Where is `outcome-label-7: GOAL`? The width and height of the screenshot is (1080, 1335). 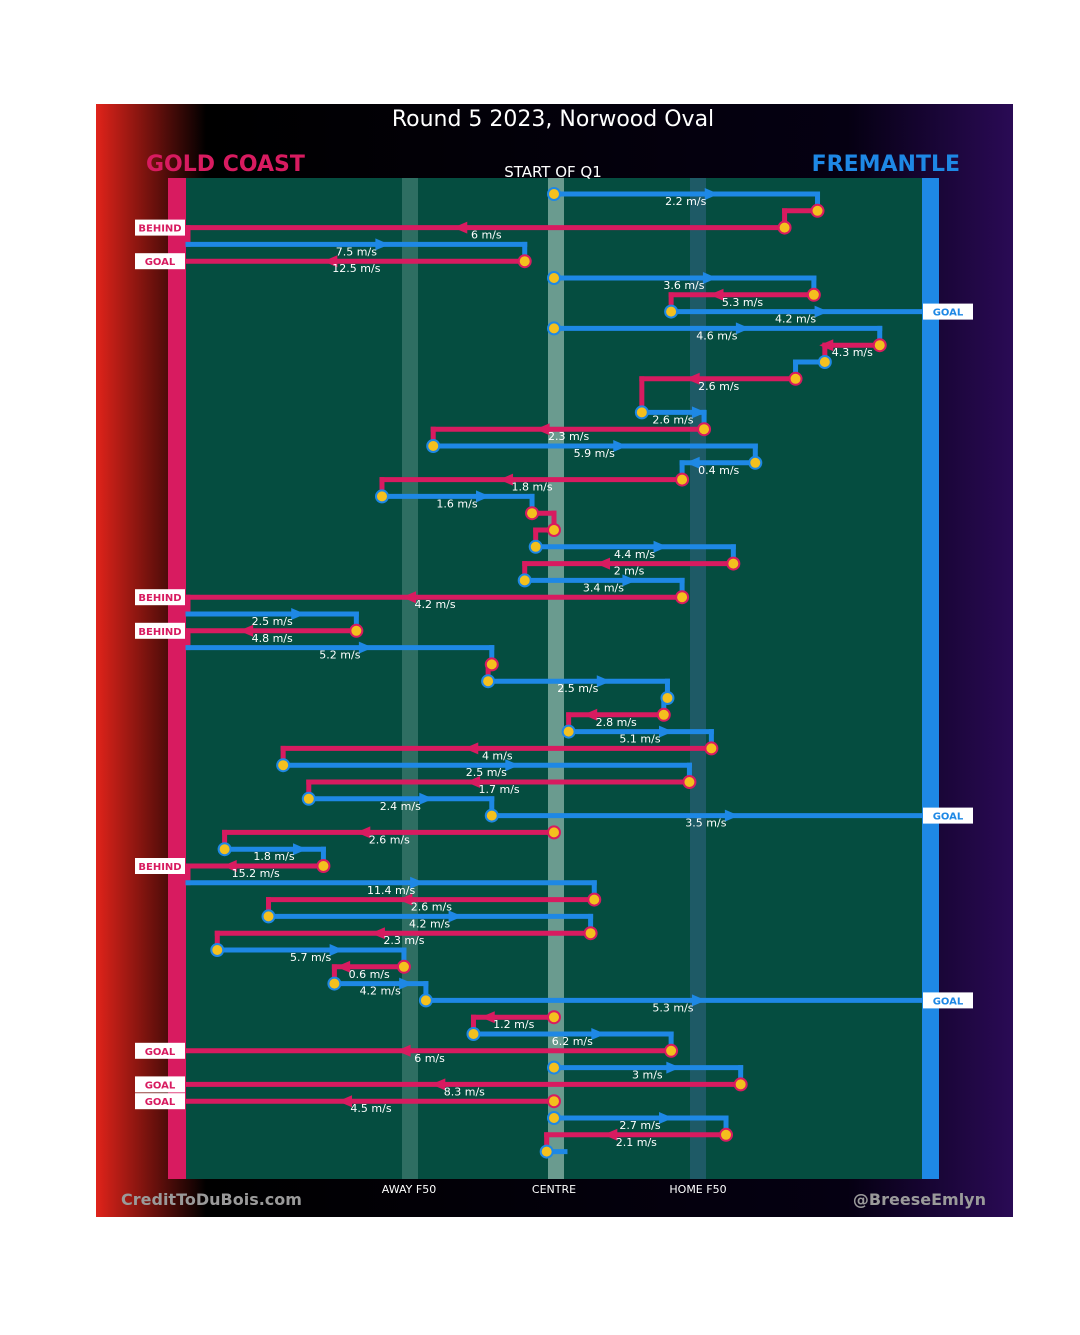
outcome-label-7: GOAL is located at coordinates (948, 313).